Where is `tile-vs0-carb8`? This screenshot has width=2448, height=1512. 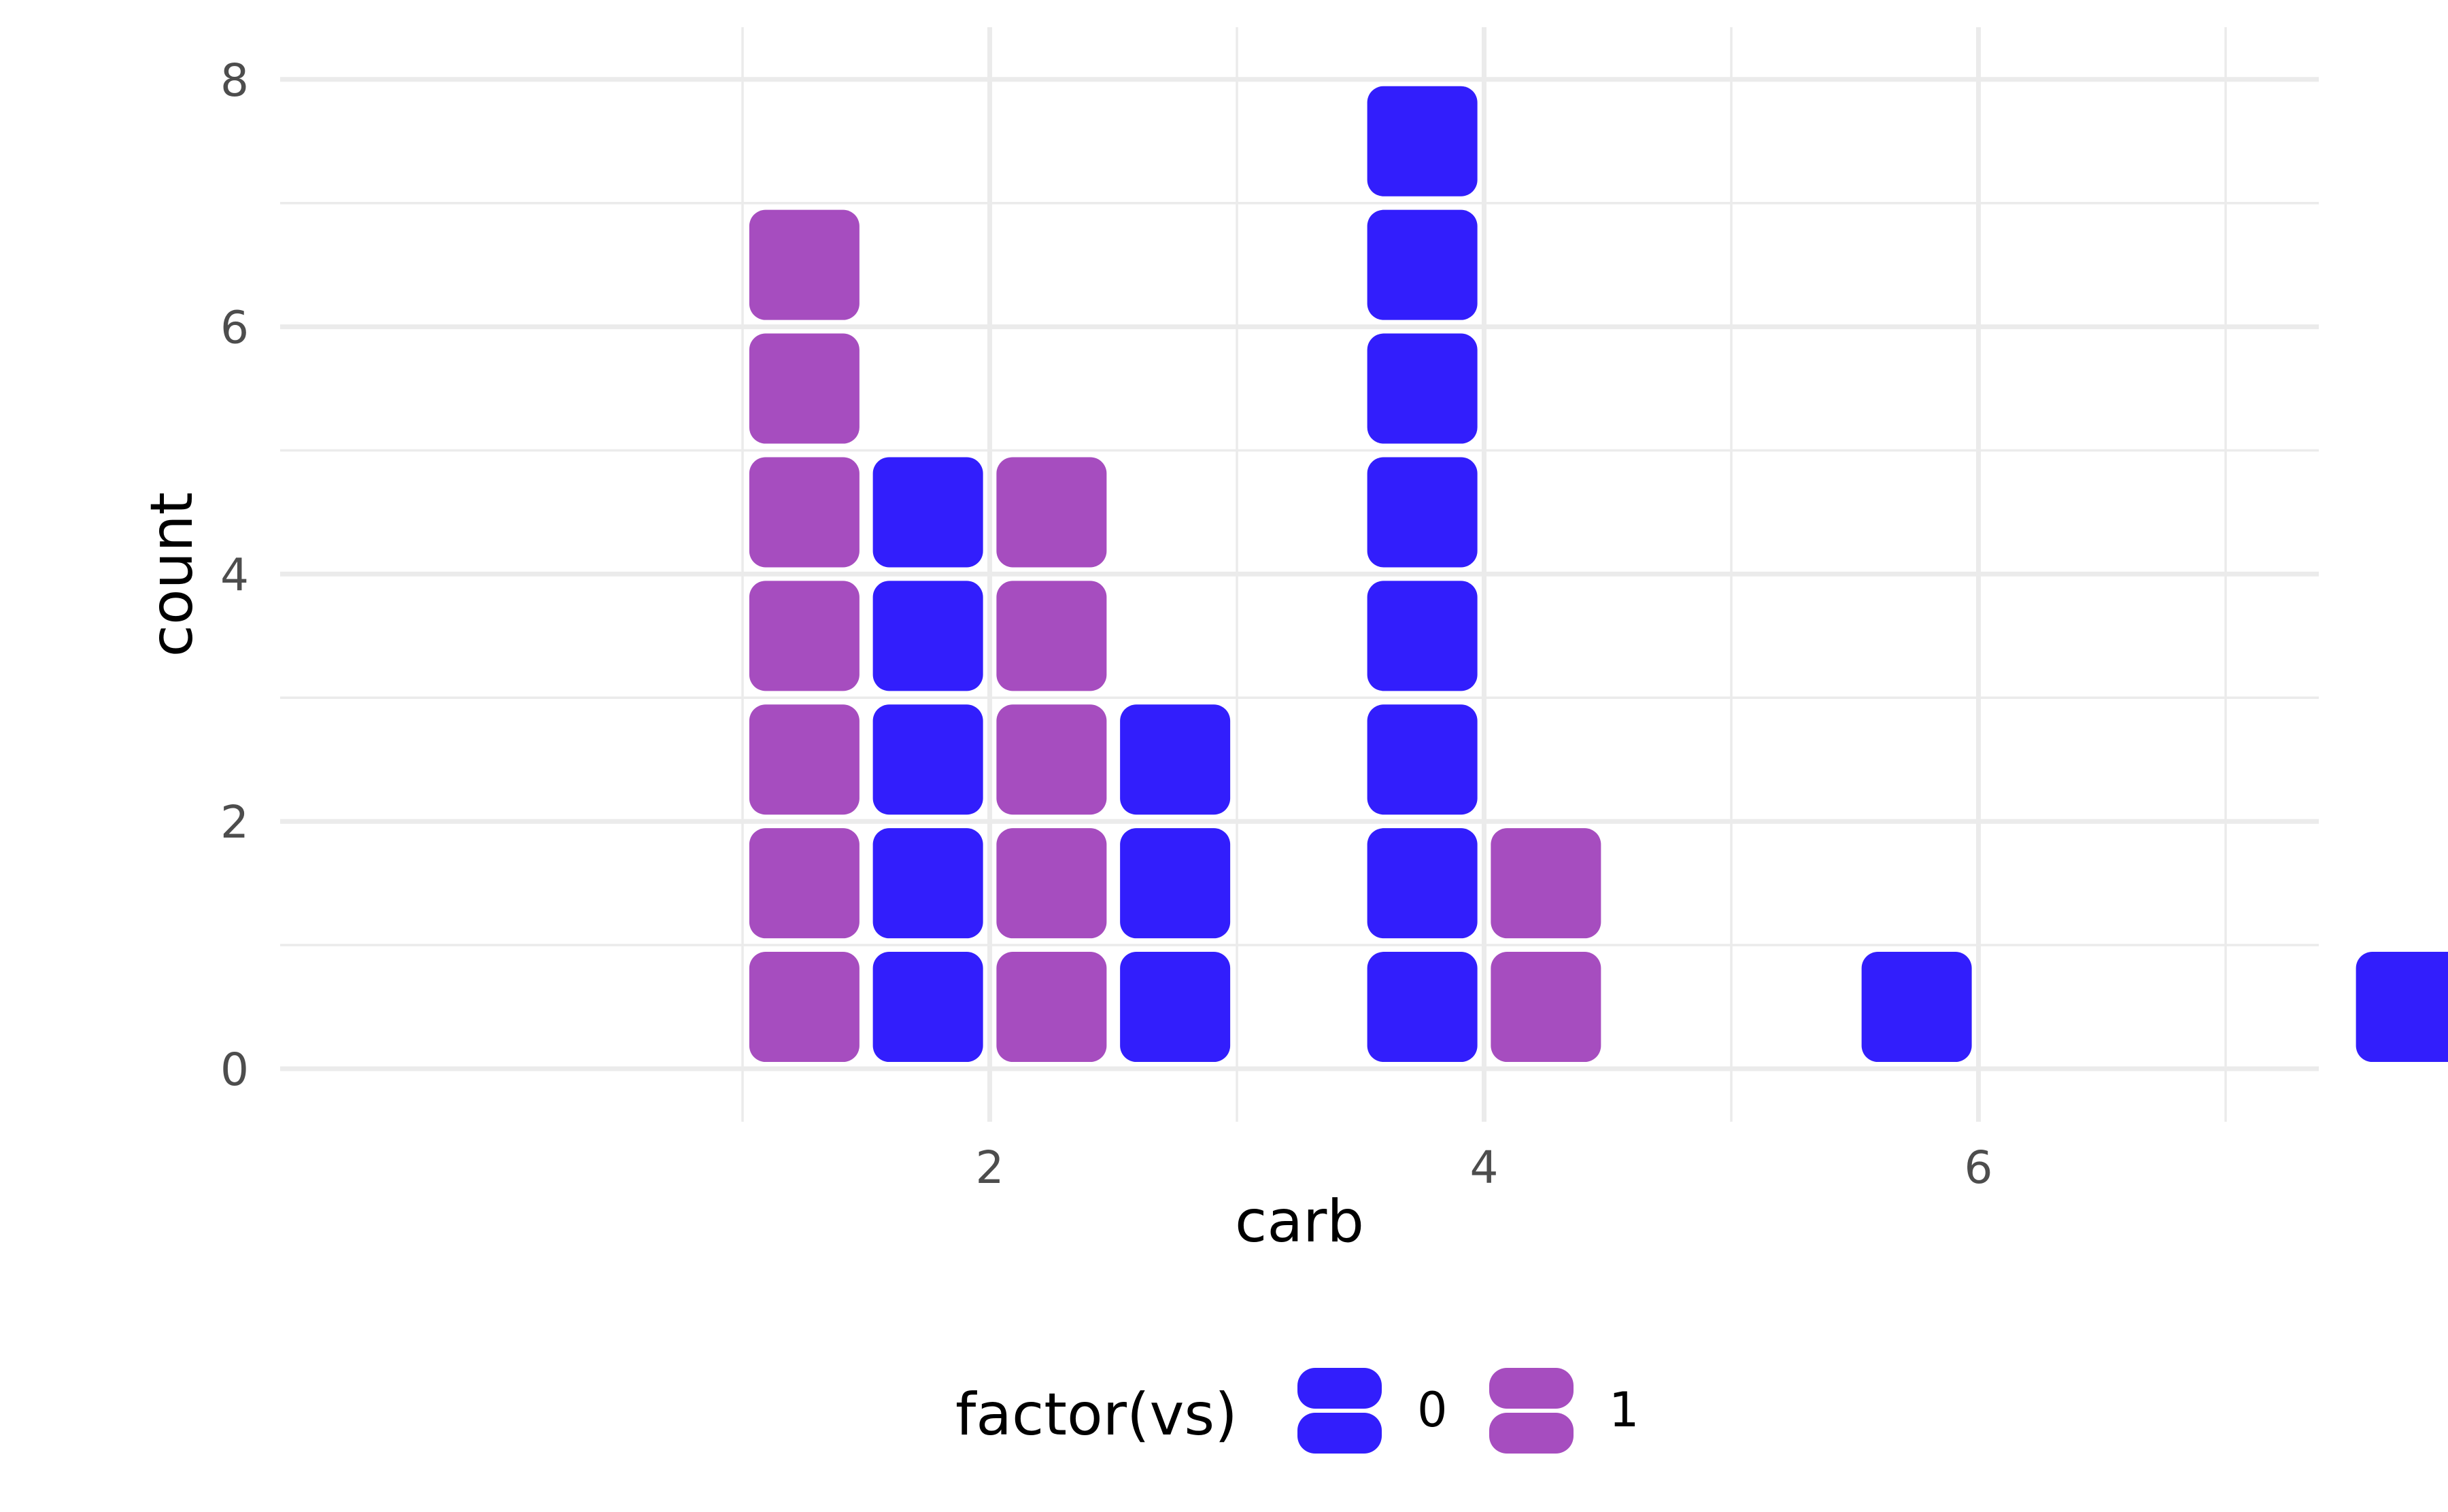
tile-vs0-carb8 is located at coordinates (2402, 1007).